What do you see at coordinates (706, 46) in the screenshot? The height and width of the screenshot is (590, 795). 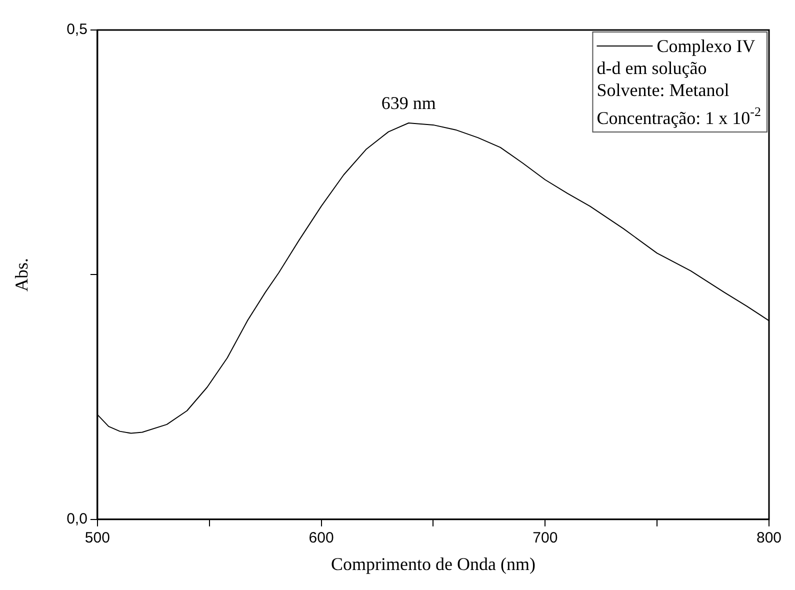 I see `legend-label: Complexo IV` at bounding box center [706, 46].